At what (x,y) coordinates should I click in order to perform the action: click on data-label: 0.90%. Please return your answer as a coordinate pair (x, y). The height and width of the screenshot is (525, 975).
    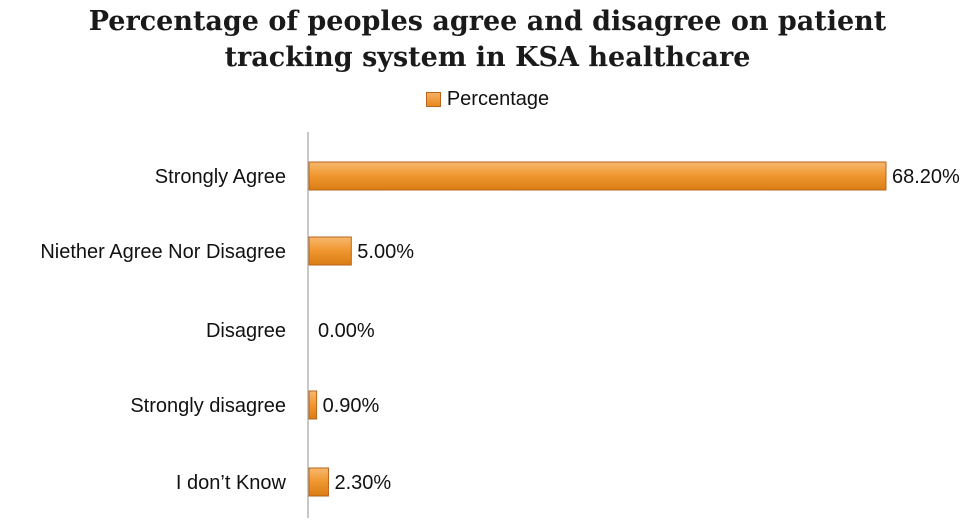
    Looking at the image, I should click on (351, 406).